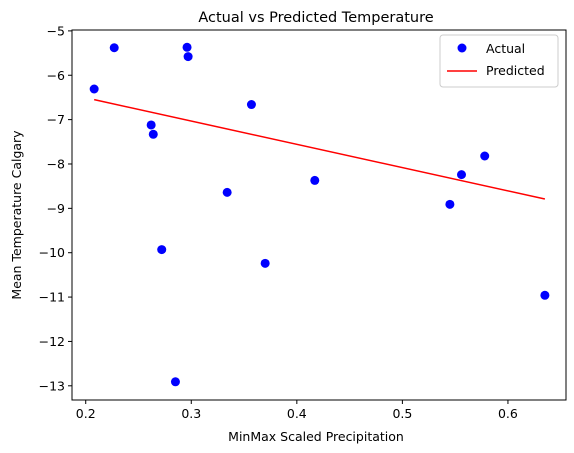 Image resolution: width=574 pixels, height=453 pixels. What do you see at coordinates (52, 252) in the screenshot?
I see `y-tick-label-4: −10` at bounding box center [52, 252].